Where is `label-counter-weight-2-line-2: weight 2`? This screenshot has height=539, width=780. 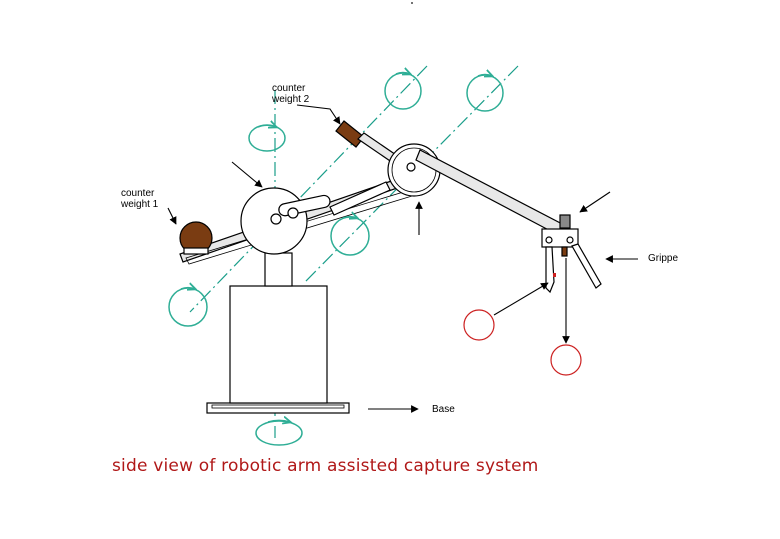
label-counter-weight-2-line-2: weight 2 is located at coordinates (291, 99).